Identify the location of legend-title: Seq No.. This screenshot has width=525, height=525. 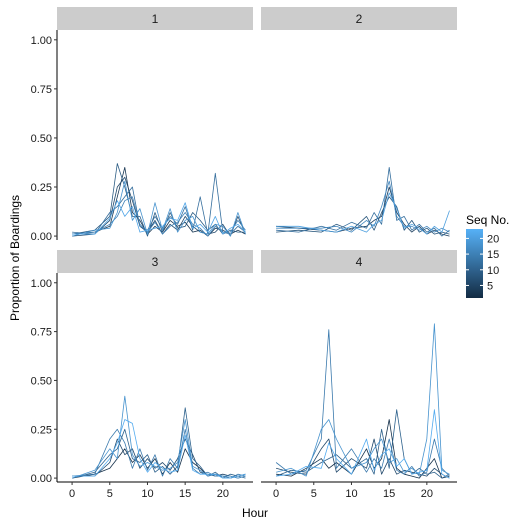
(487, 220).